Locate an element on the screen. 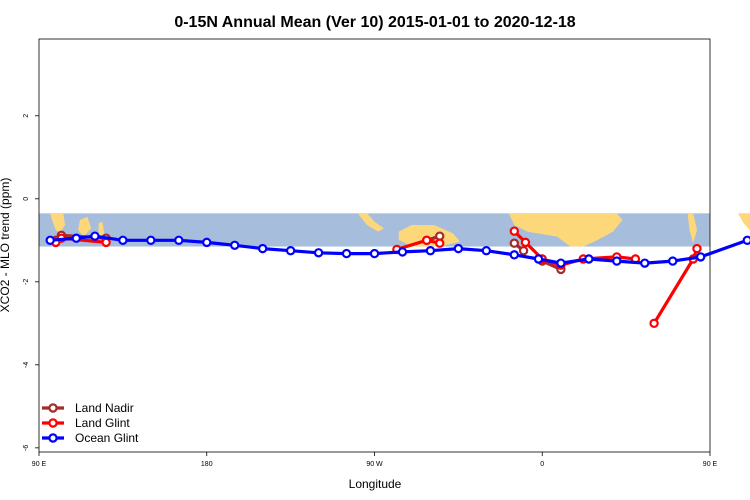 Image resolution: width=750 pixels, height=500 pixels. y-tick-label-3: -4 is located at coordinates (26, 365).